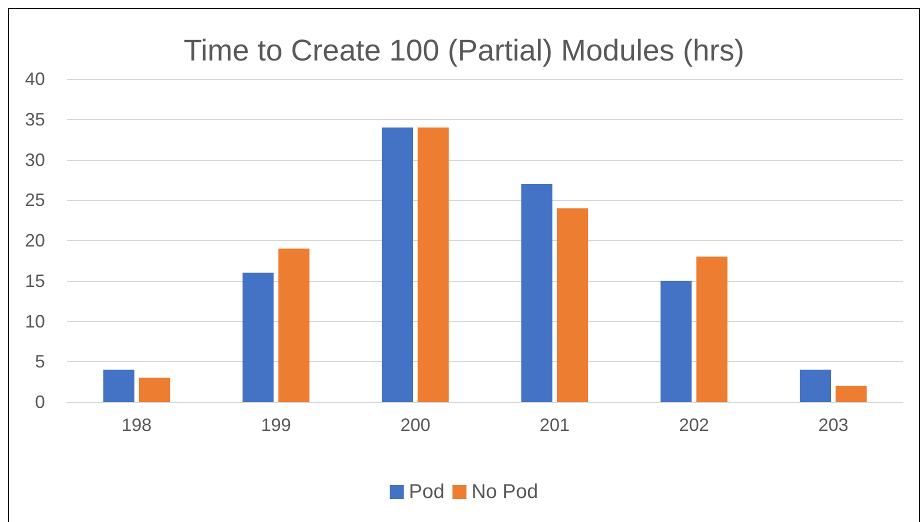 Image resolution: width=922 pixels, height=522 pixels. Describe the element at coordinates (426, 492) in the screenshot. I see `legend-label: Pod` at that location.